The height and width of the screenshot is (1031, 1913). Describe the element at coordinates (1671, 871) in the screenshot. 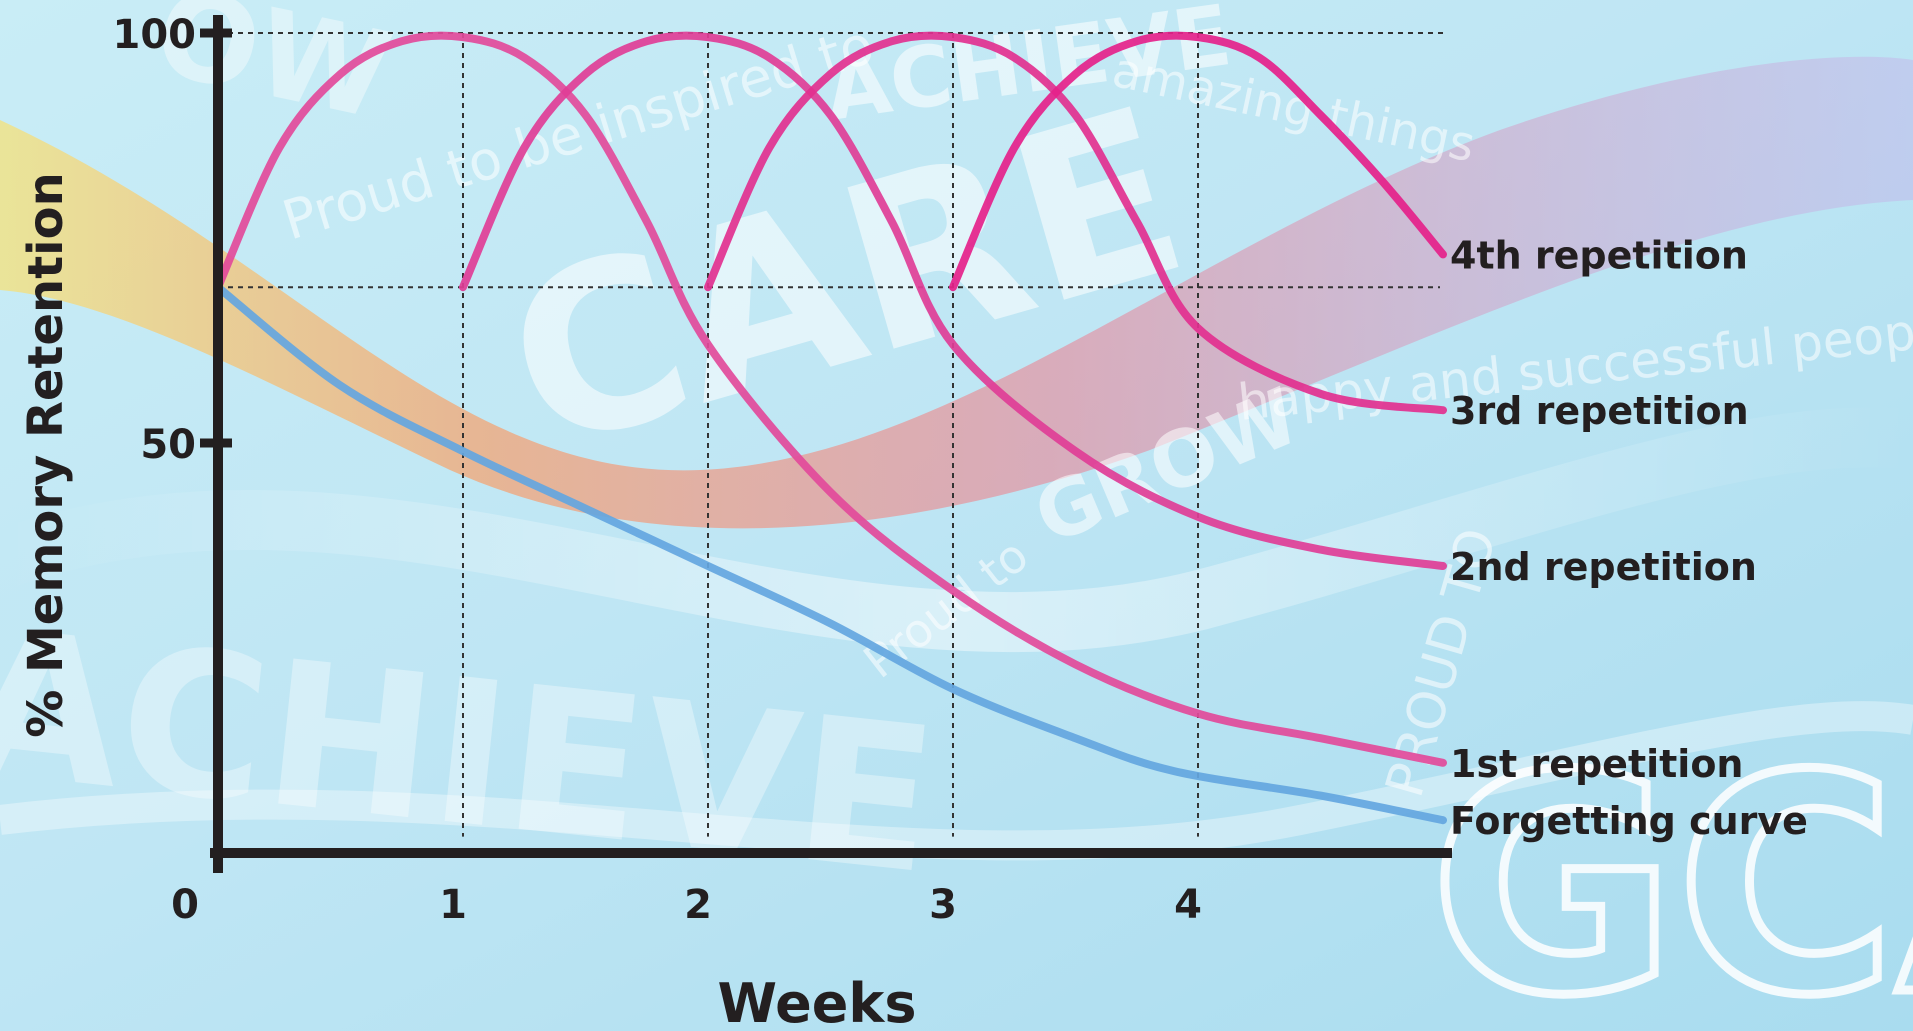

I see `slogan-10: GCA` at that location.